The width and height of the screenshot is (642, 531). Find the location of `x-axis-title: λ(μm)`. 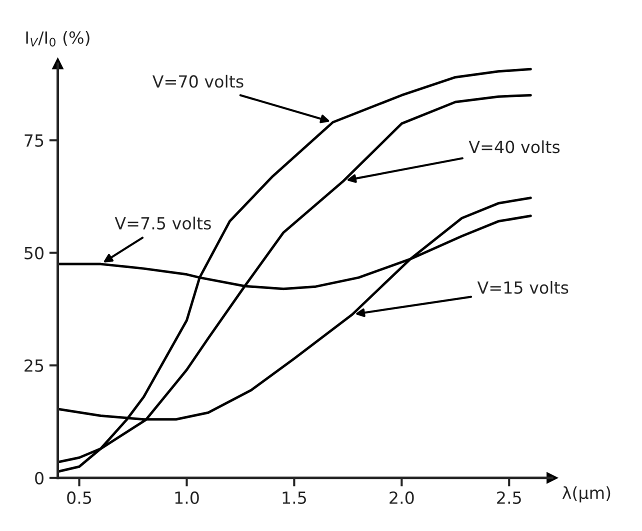

x-axis-title: λ(μm) is located at coordinates (586, 494).